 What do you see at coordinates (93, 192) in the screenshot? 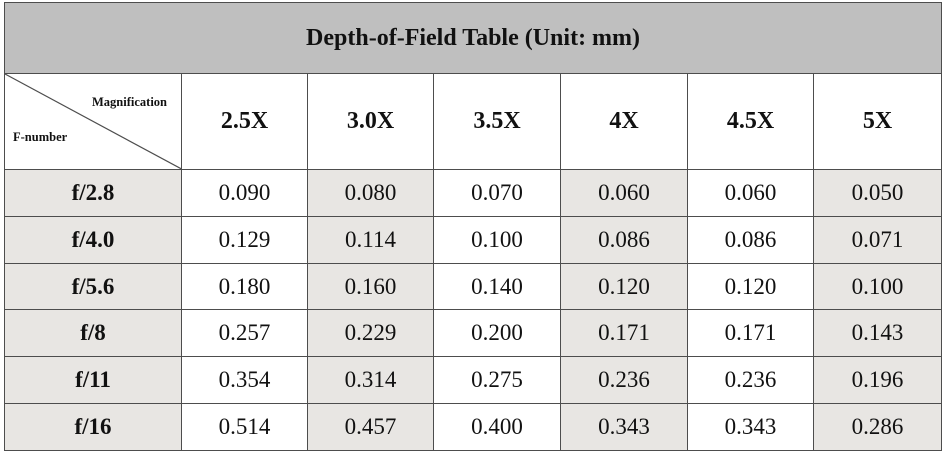
I see `f-number-cell: f/2.8` at bounding box center [93, 192].